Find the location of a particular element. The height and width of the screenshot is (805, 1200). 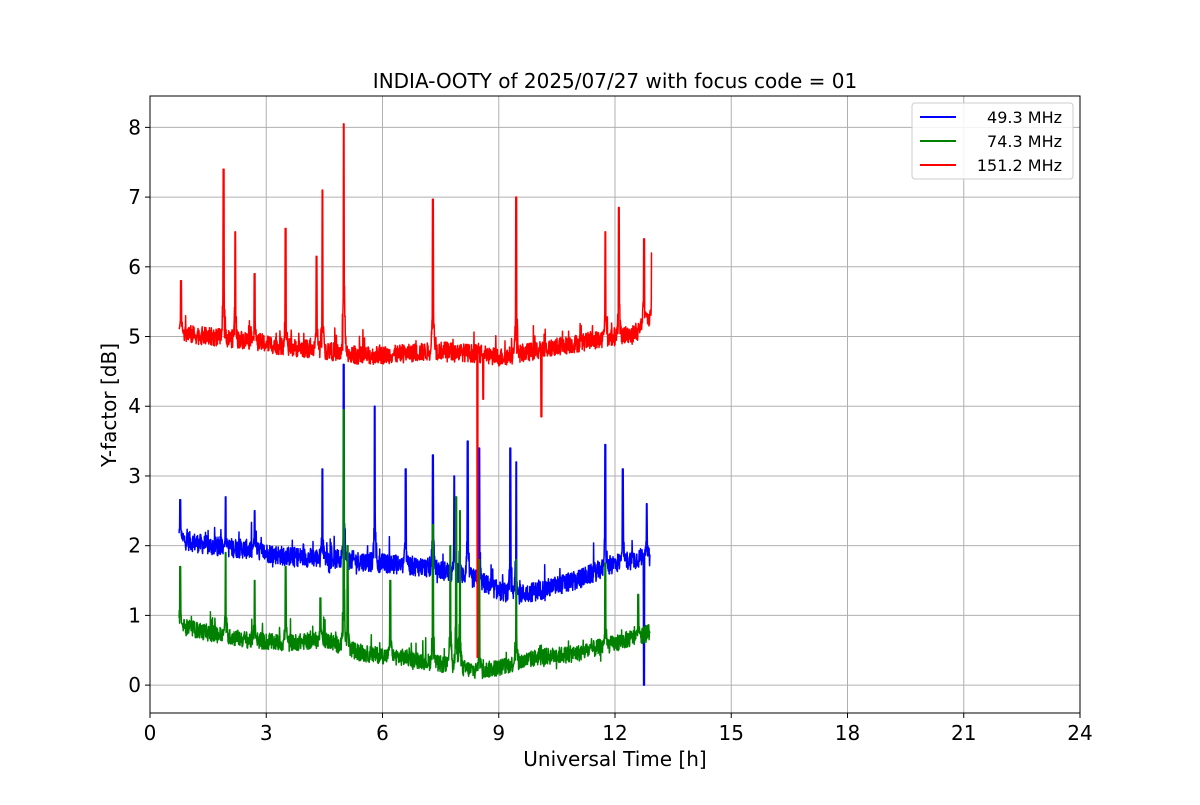

x-tick-label-0: 0 is located at coordinates (150, 733).